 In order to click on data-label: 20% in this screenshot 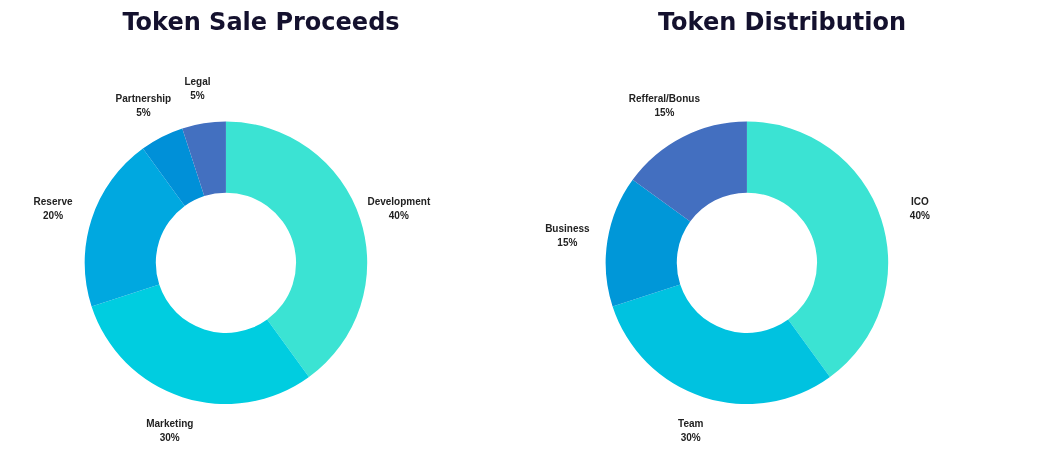, I will do `click(53, 216)`.